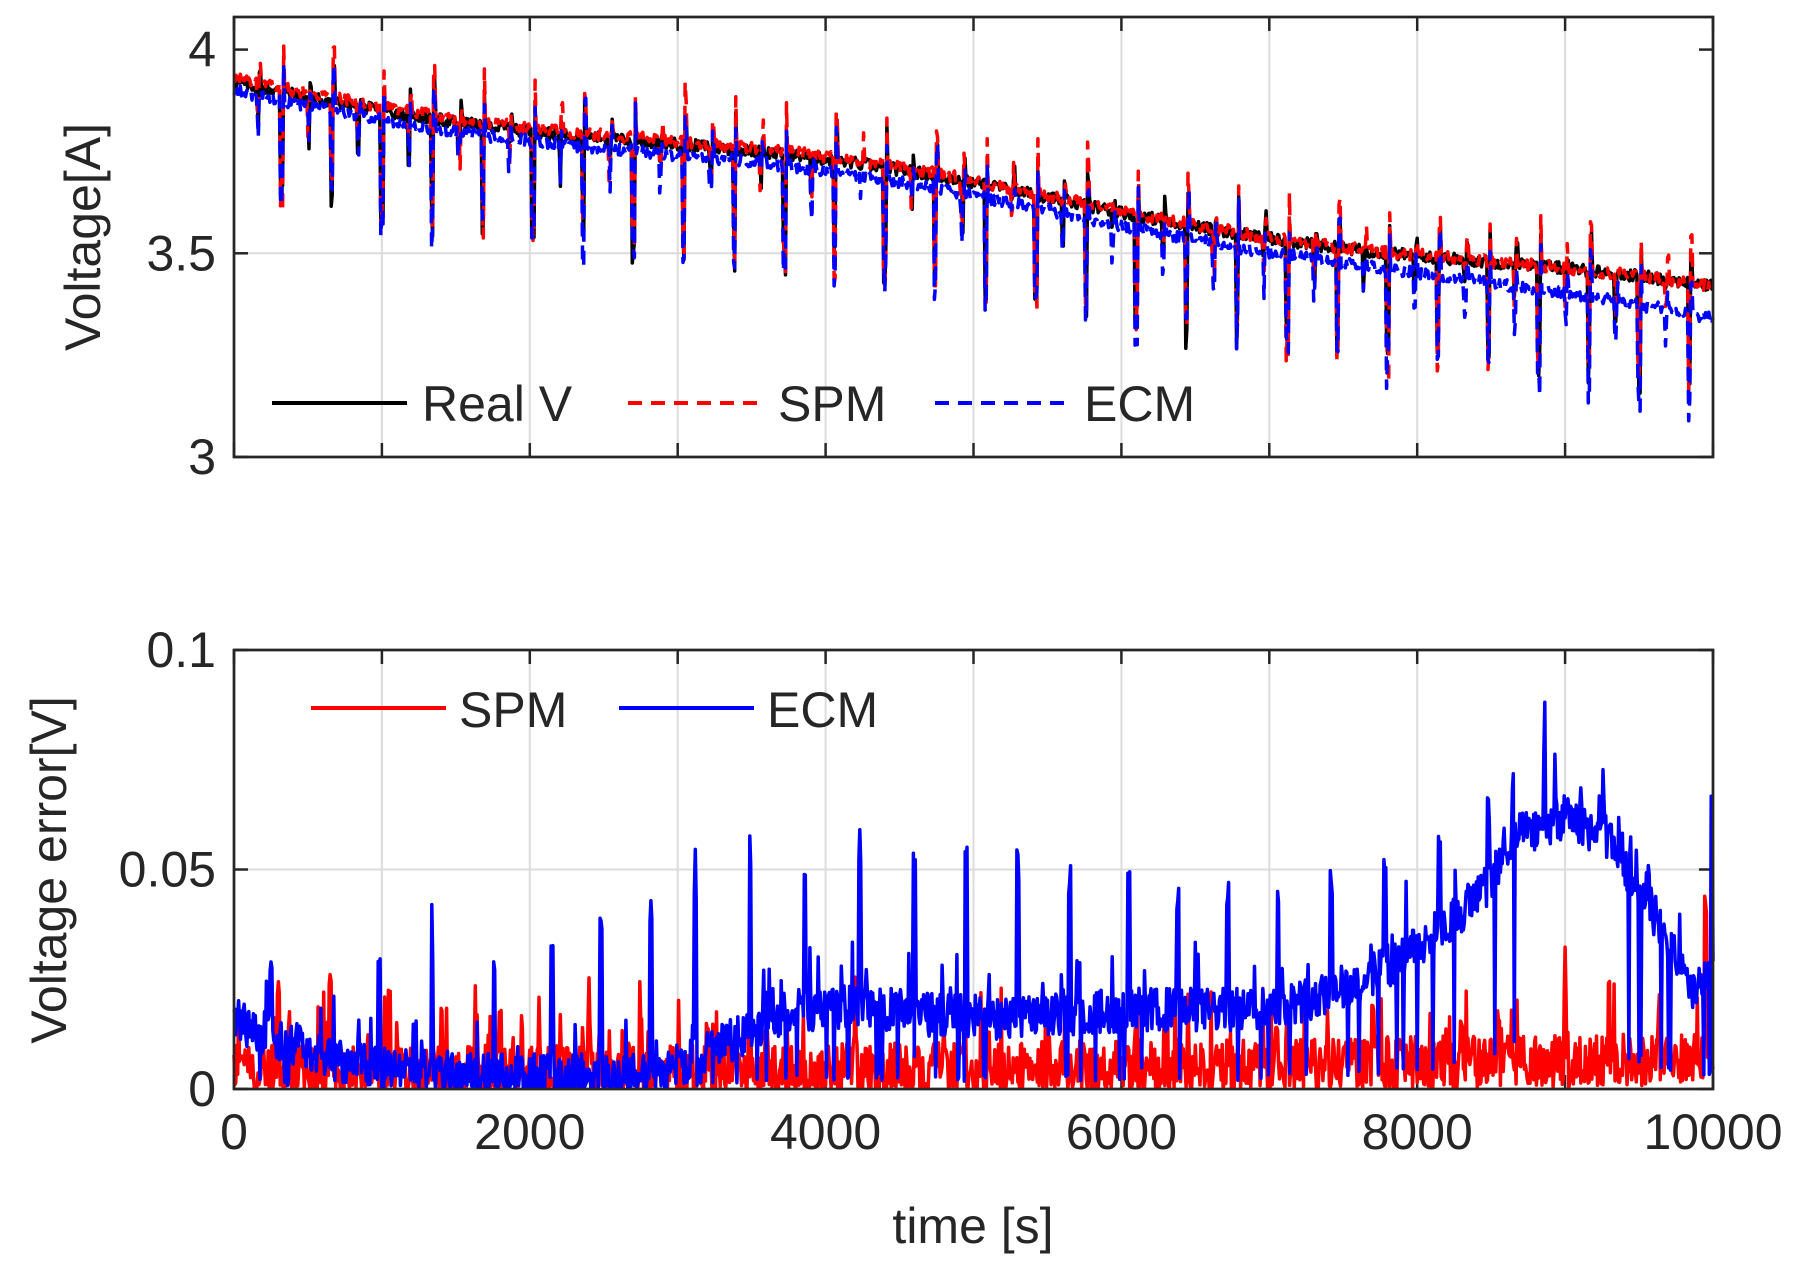 Image resolution: width=1809 pixels, height=1279 pixels. I want to click on error-xtick-label: 0, so click(234, 1132).